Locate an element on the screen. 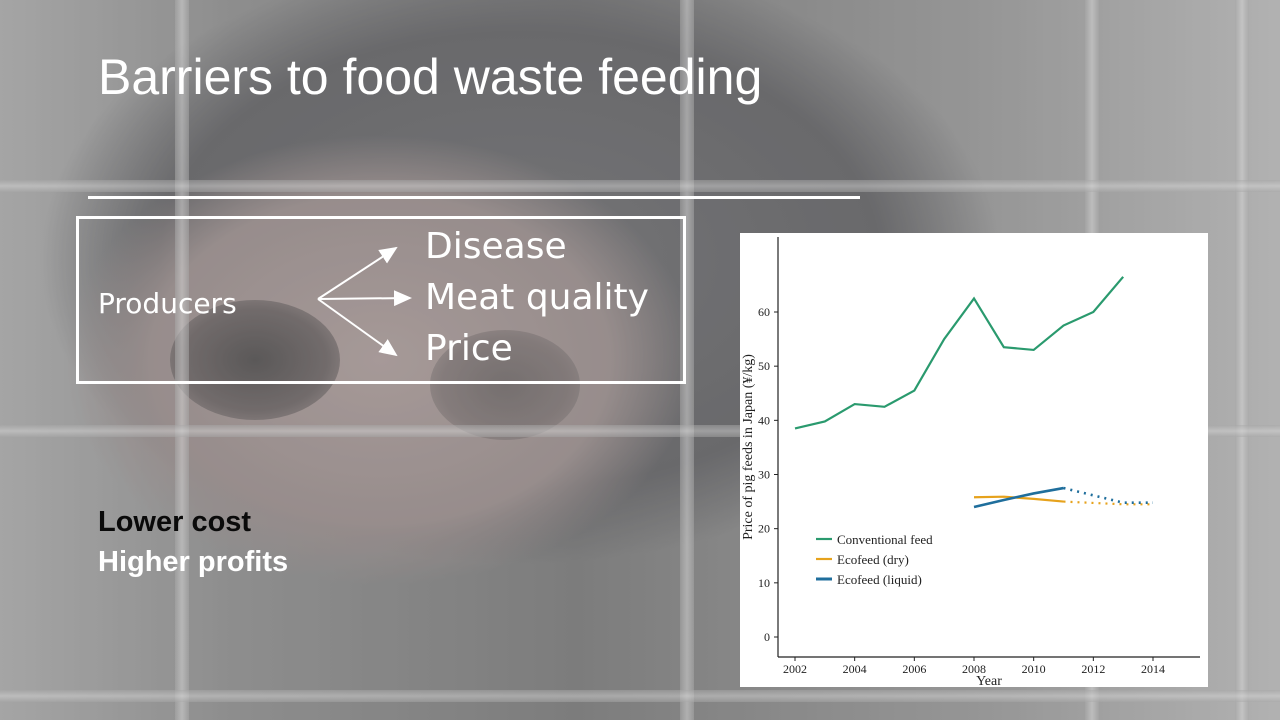 The height and width of the screenshot is (720, 1280). legend-label: Ecofeed (dry) is located at coordinates (873, 559).